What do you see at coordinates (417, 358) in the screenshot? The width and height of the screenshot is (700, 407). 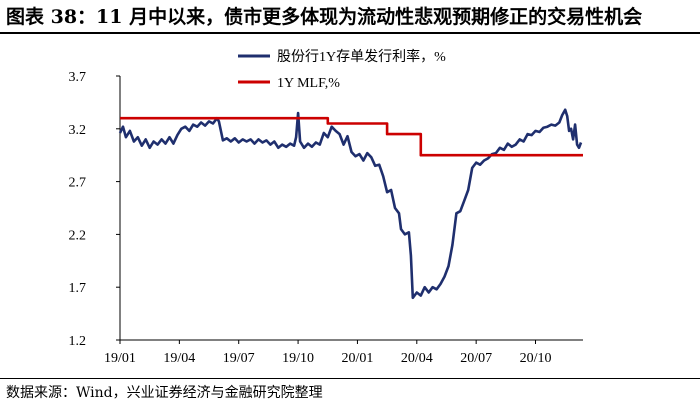 I see `x-tick-label: 20/04` at bounding box center [417, 358].